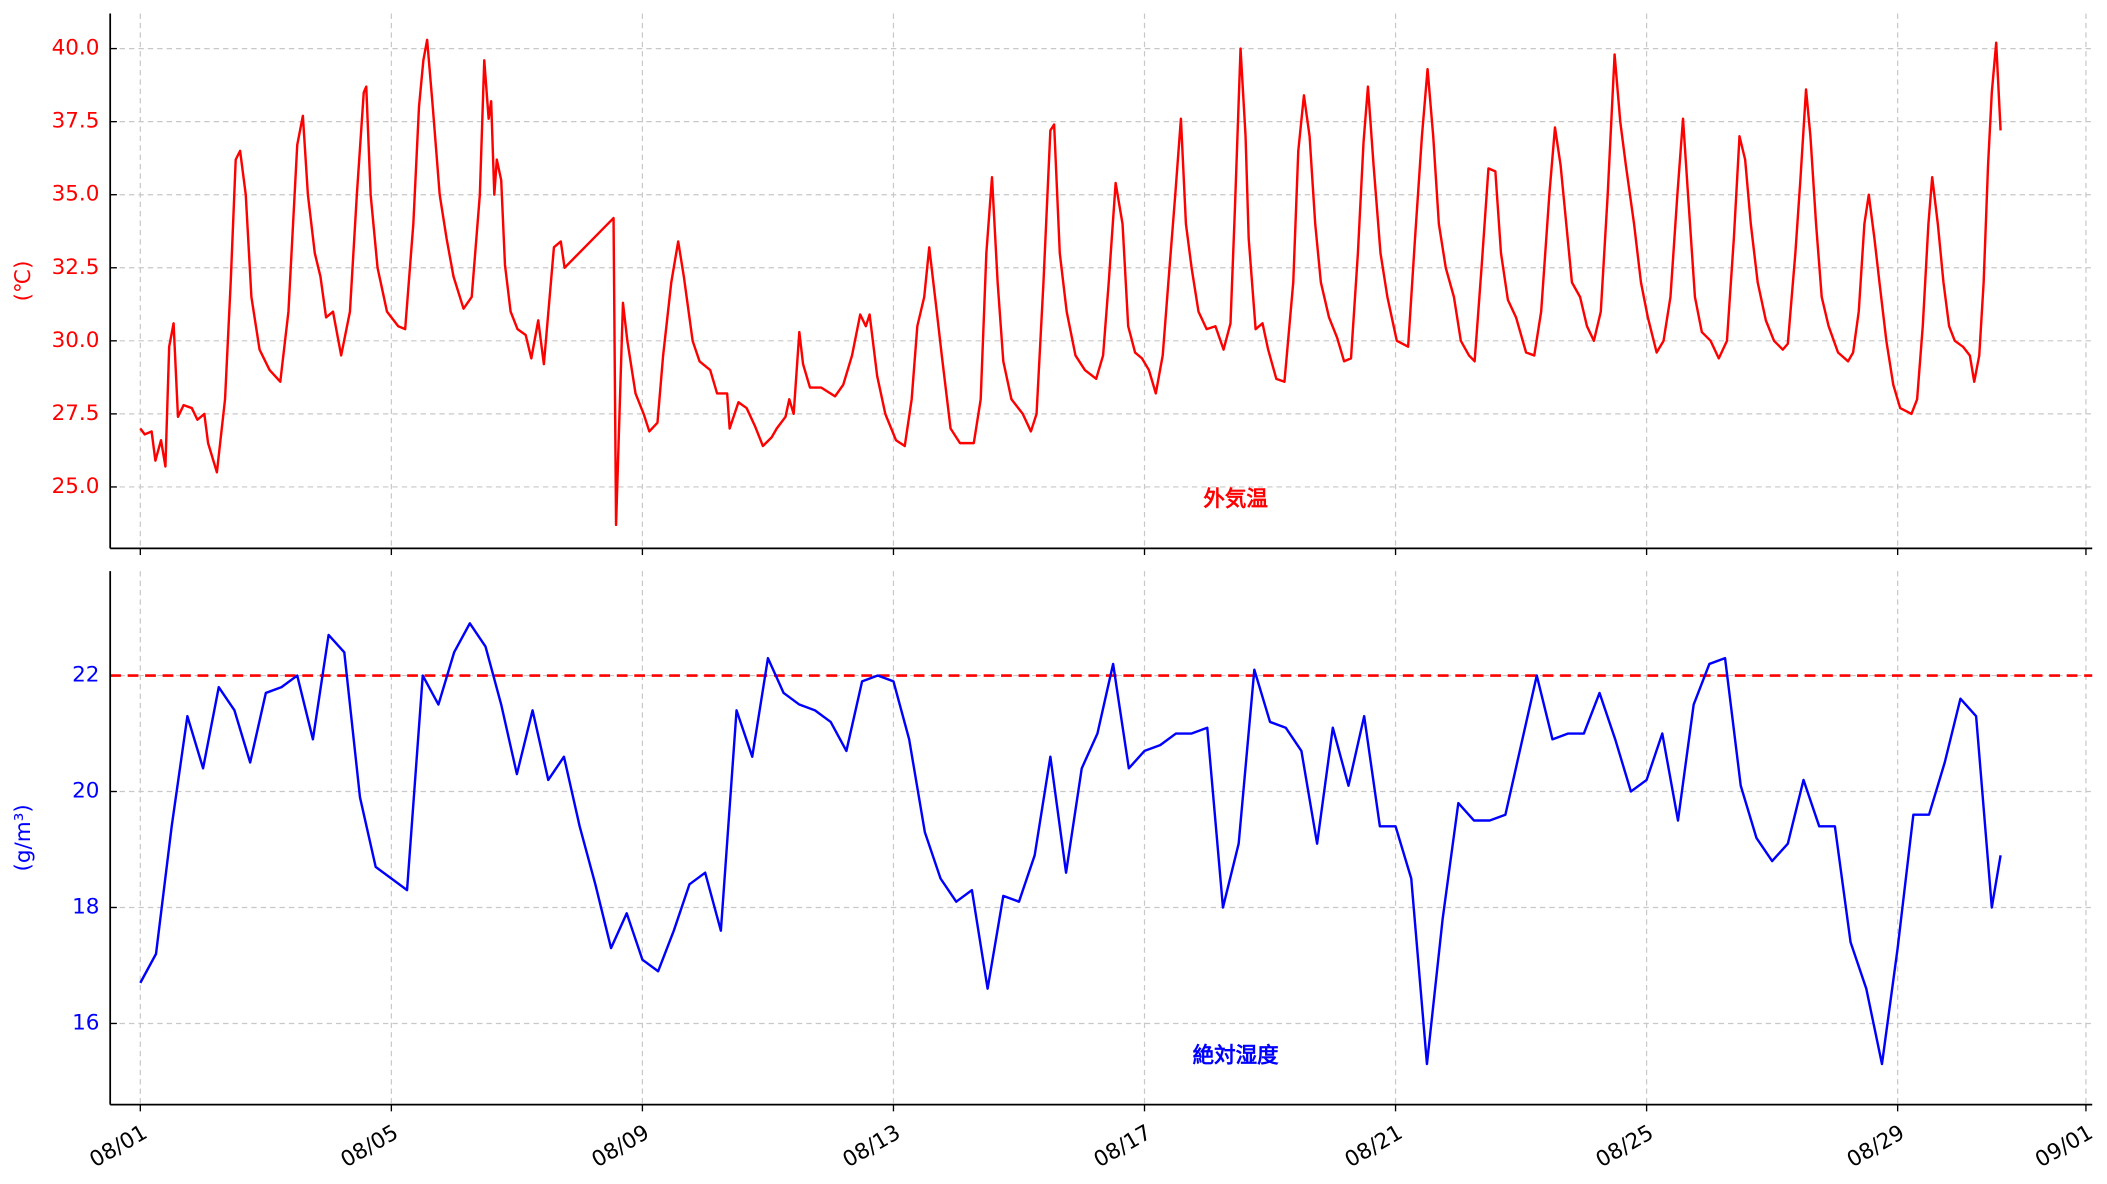  Describe the element at coordinates (85, 906) in the screenshot. I see `y-tick-label: 18` at that location.